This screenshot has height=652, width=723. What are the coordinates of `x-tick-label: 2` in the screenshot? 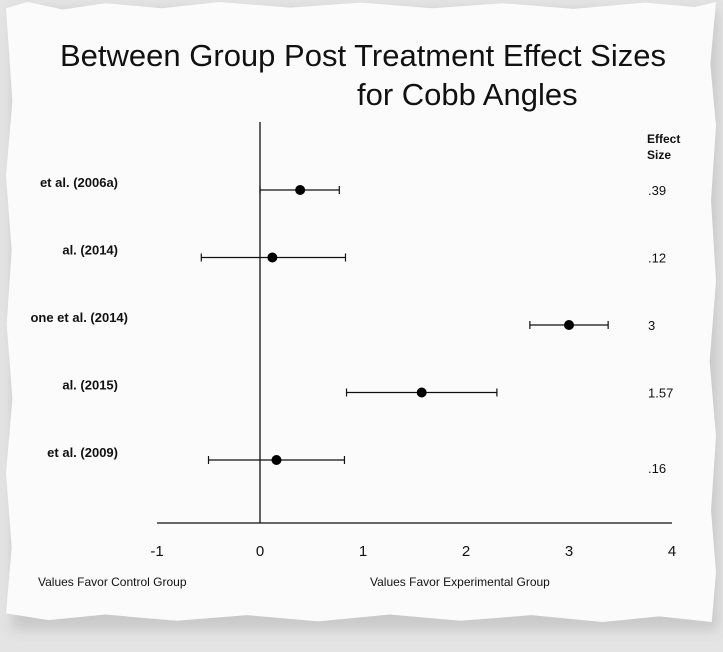 It's located at (466, 551).